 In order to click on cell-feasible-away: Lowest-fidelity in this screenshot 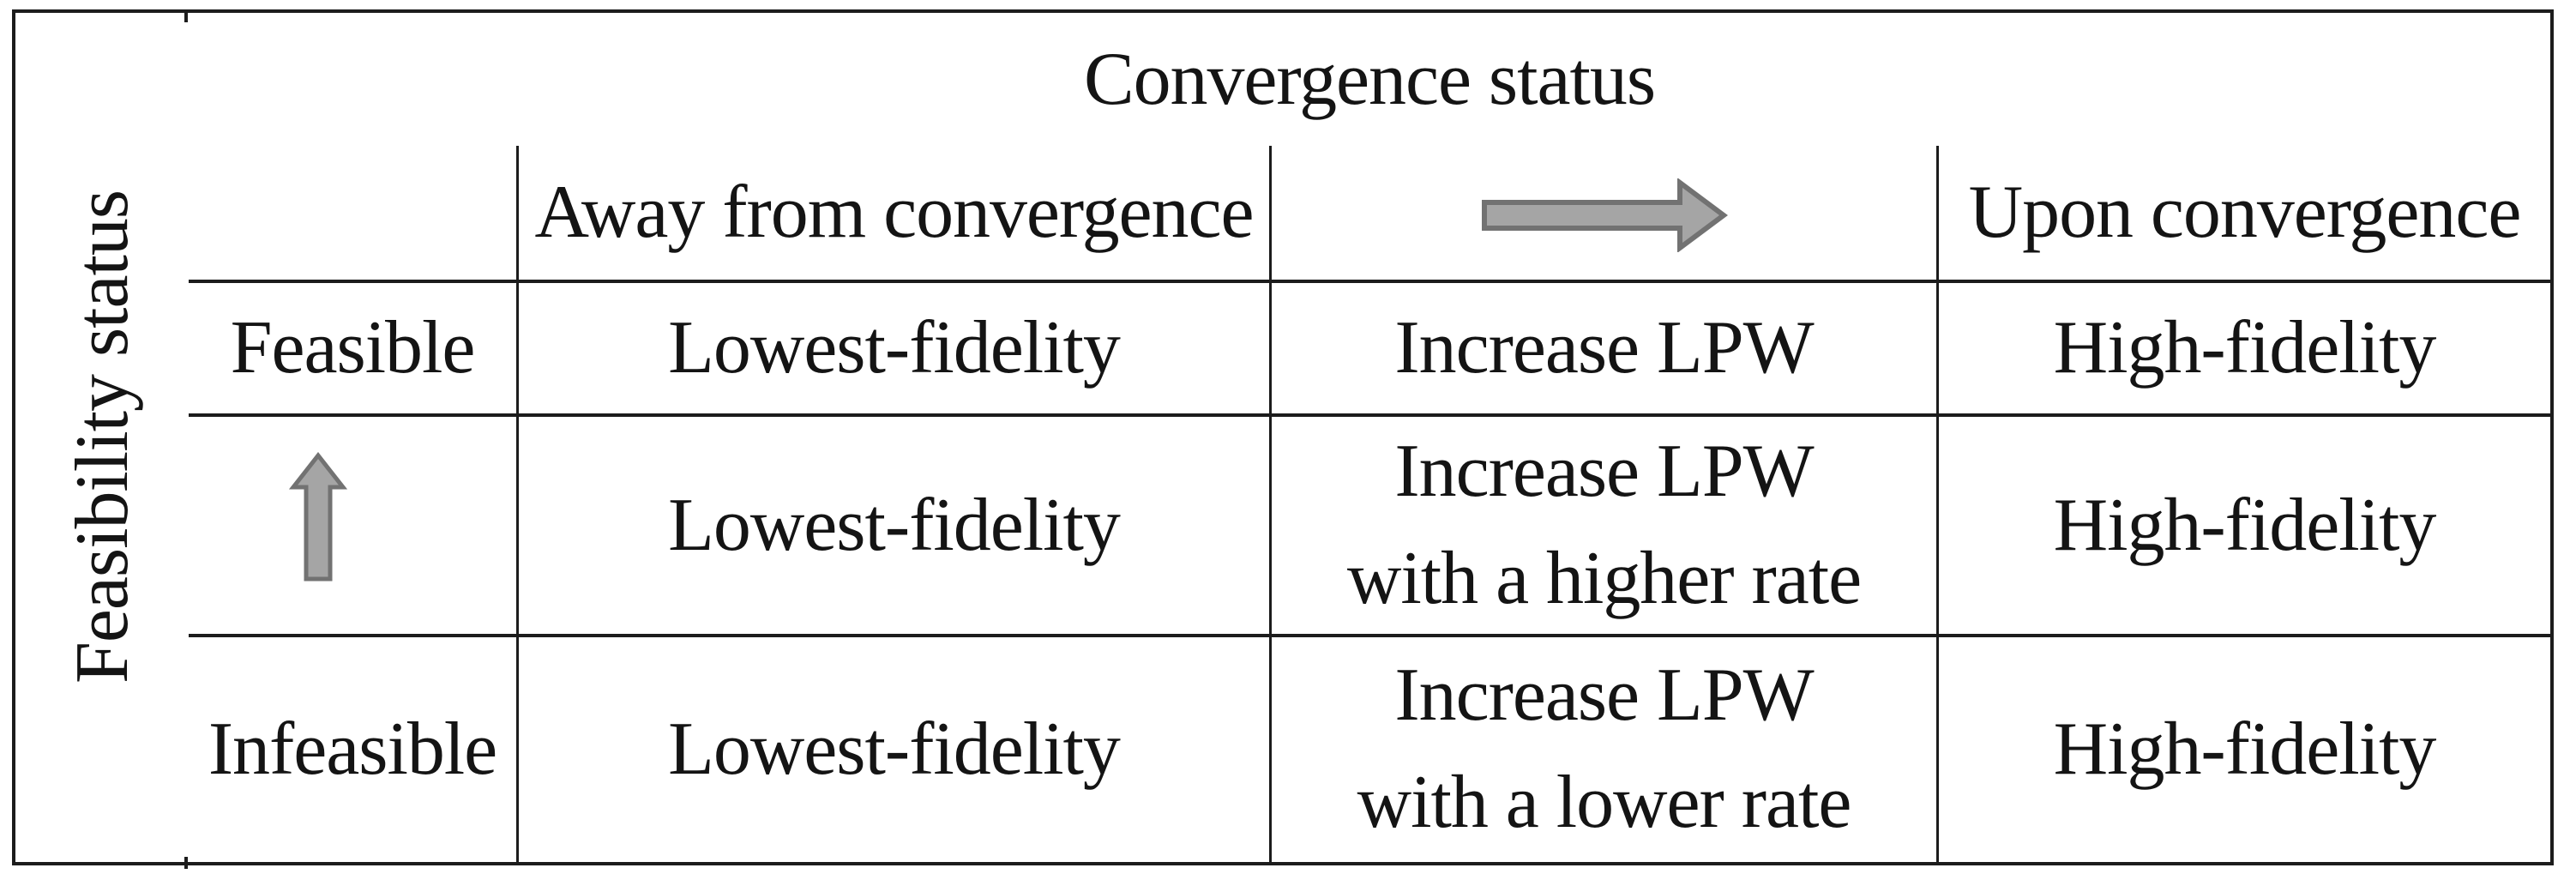, I will do `click(896, 350)`.